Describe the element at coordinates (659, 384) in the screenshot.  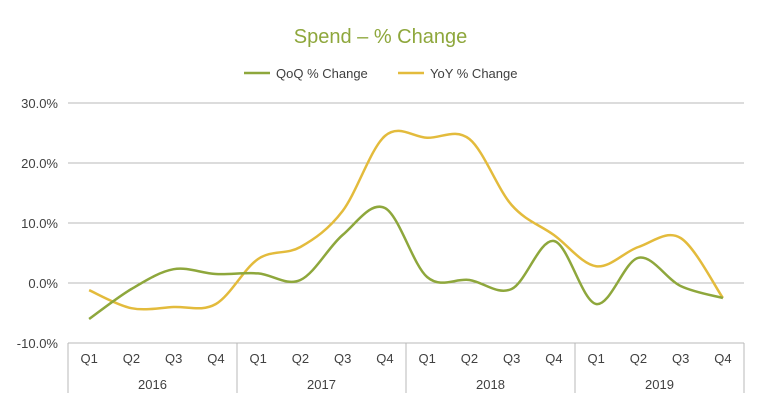
I see `x-group-label: 2019` at that location.